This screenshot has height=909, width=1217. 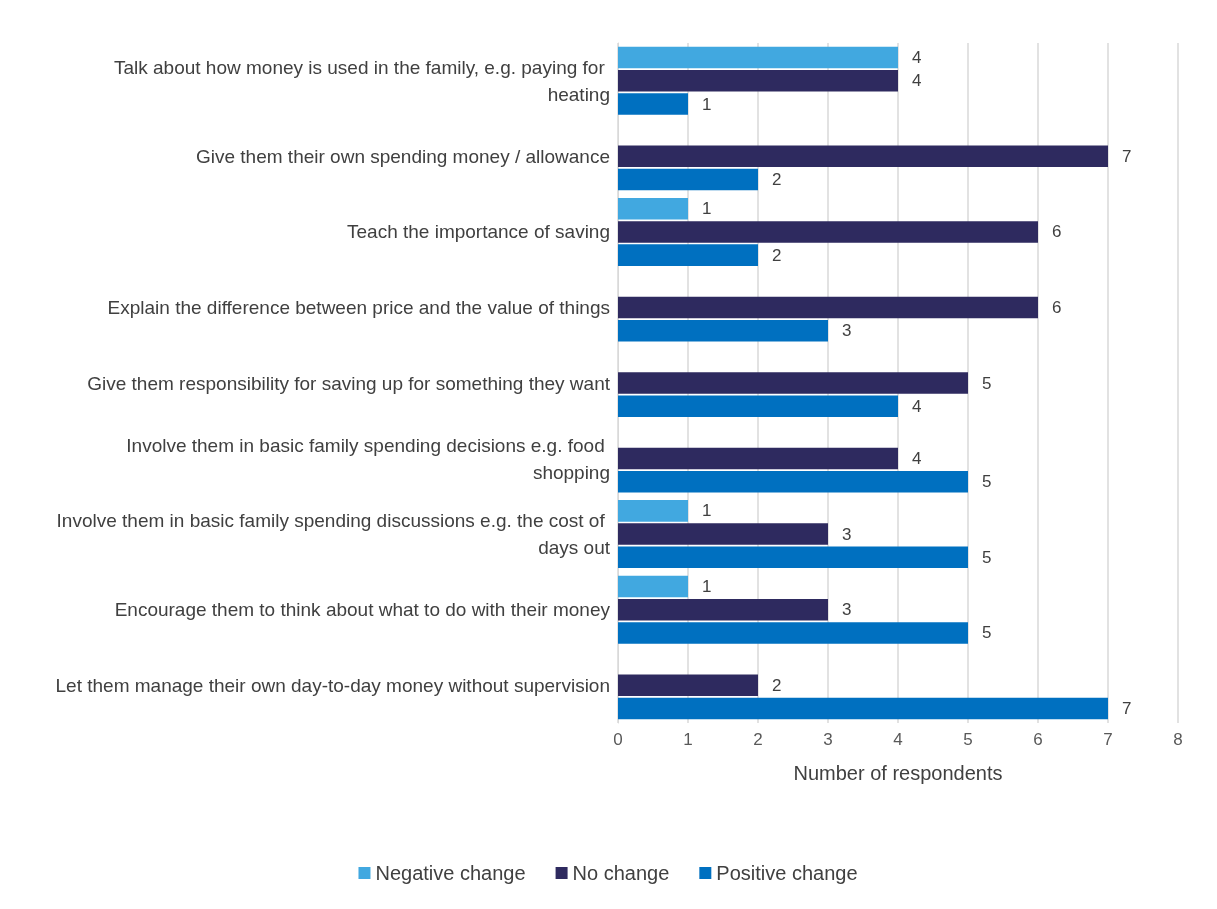 I want to click on legend-label: Positive change, so click(x=787, y=873).